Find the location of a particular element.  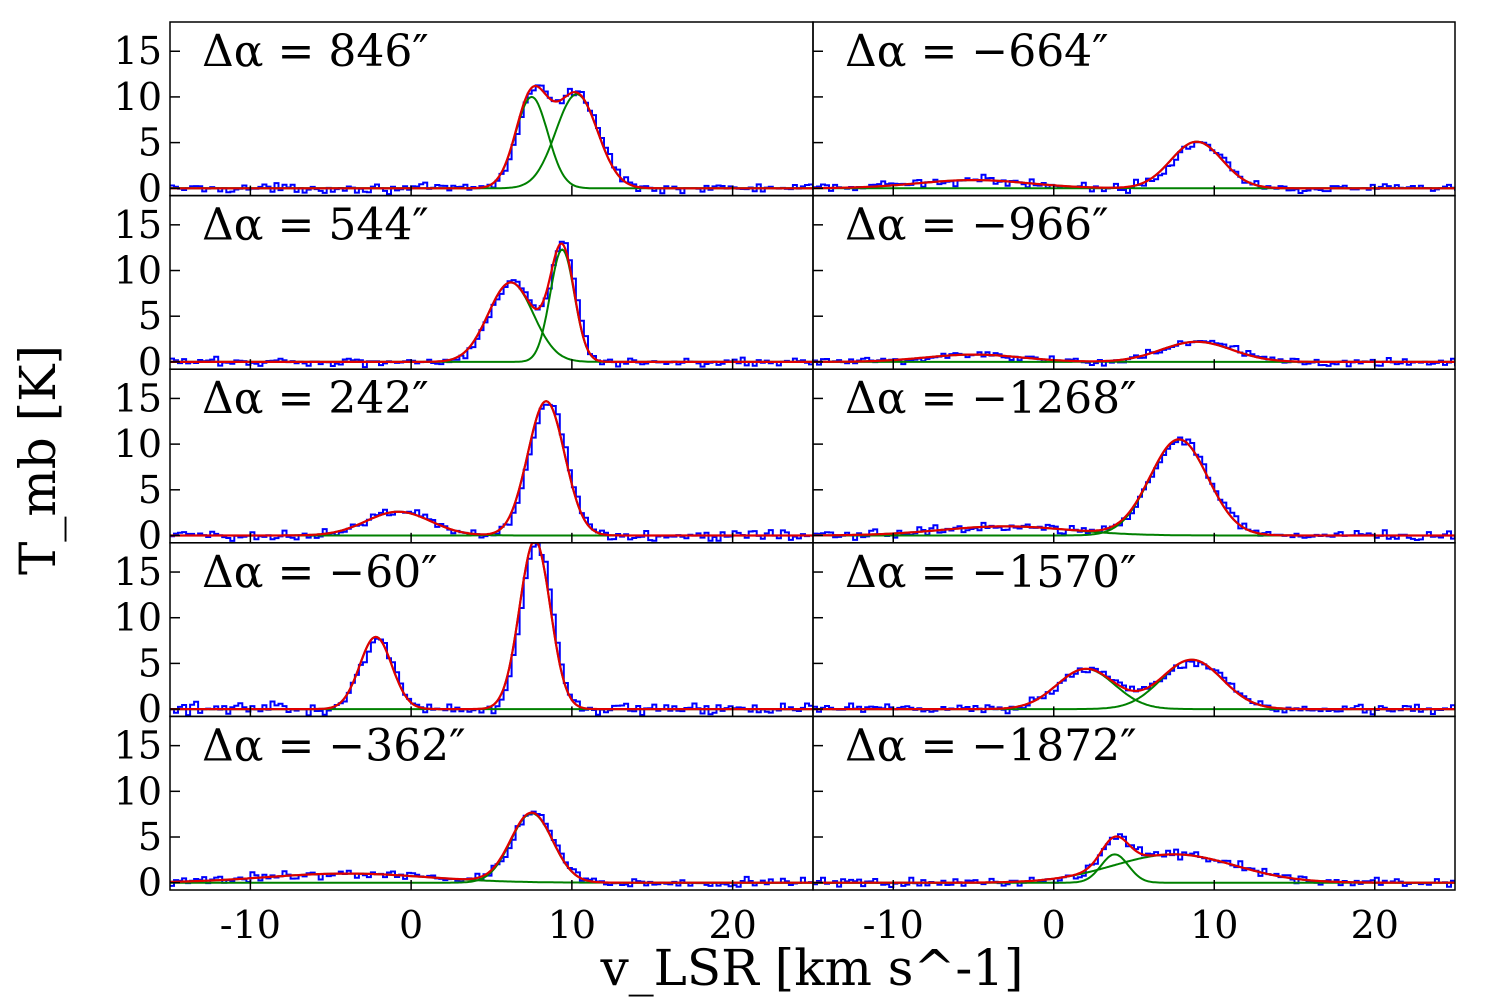

spectrum-panel: Δα = −1268″ is located at coordinates (1134, 456).